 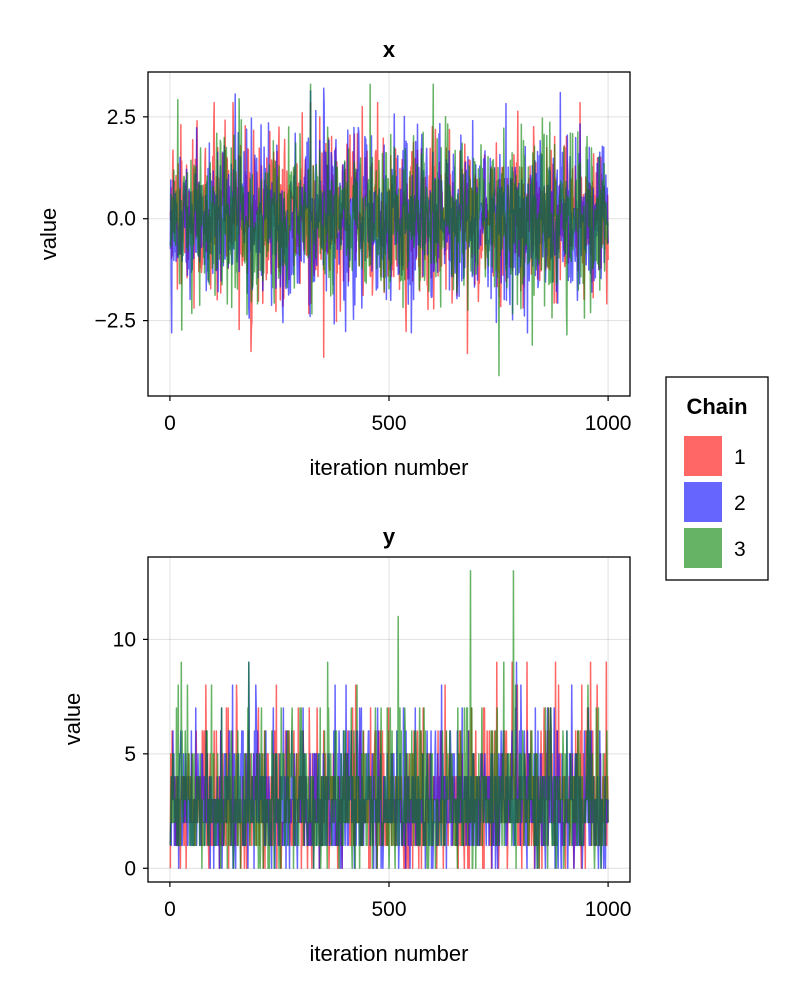 I want to click on ylabel-y: value, so click(x=72, y=719).